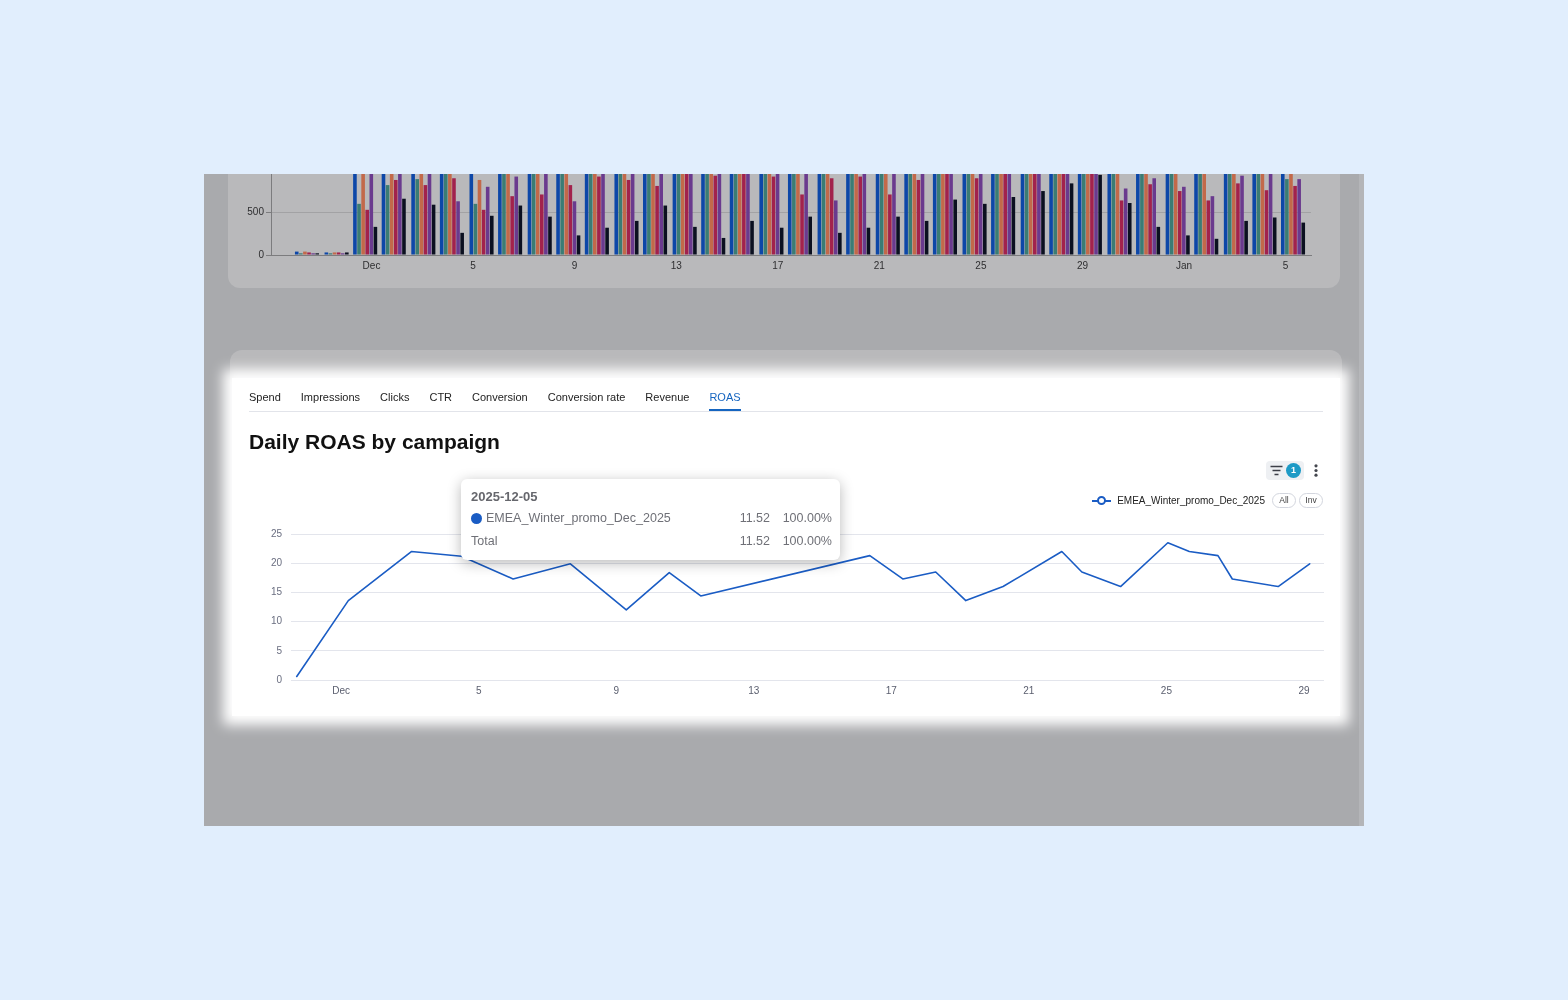  I want to click on tab-label: Spend, so click(265, 397).